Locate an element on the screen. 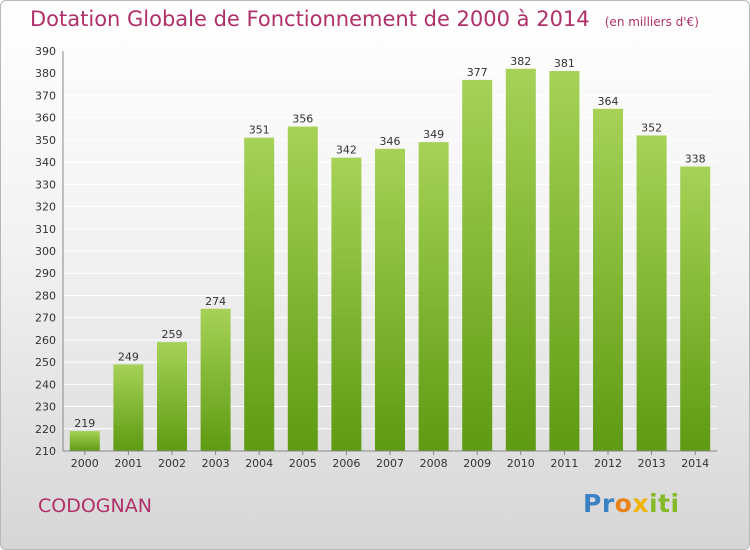  bar-value-label: 364 is located at coordinates (608, 101).